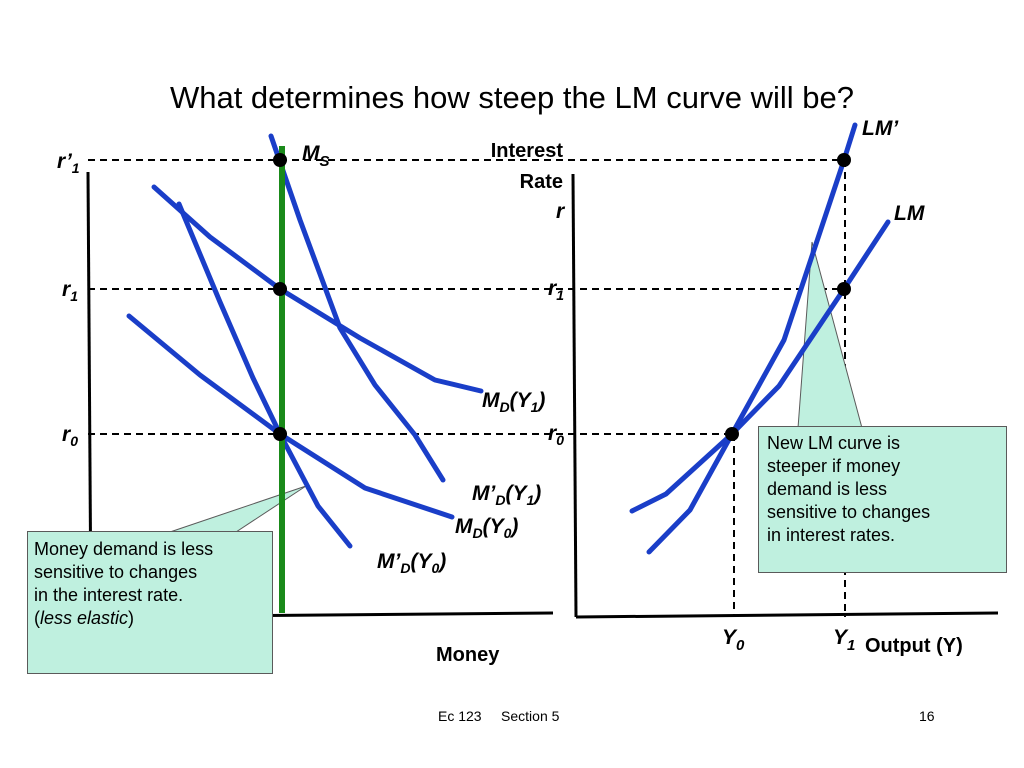 The width and height of the screenshot is (1024, 768). I want to click on right-y-axis, so click(574, 395).